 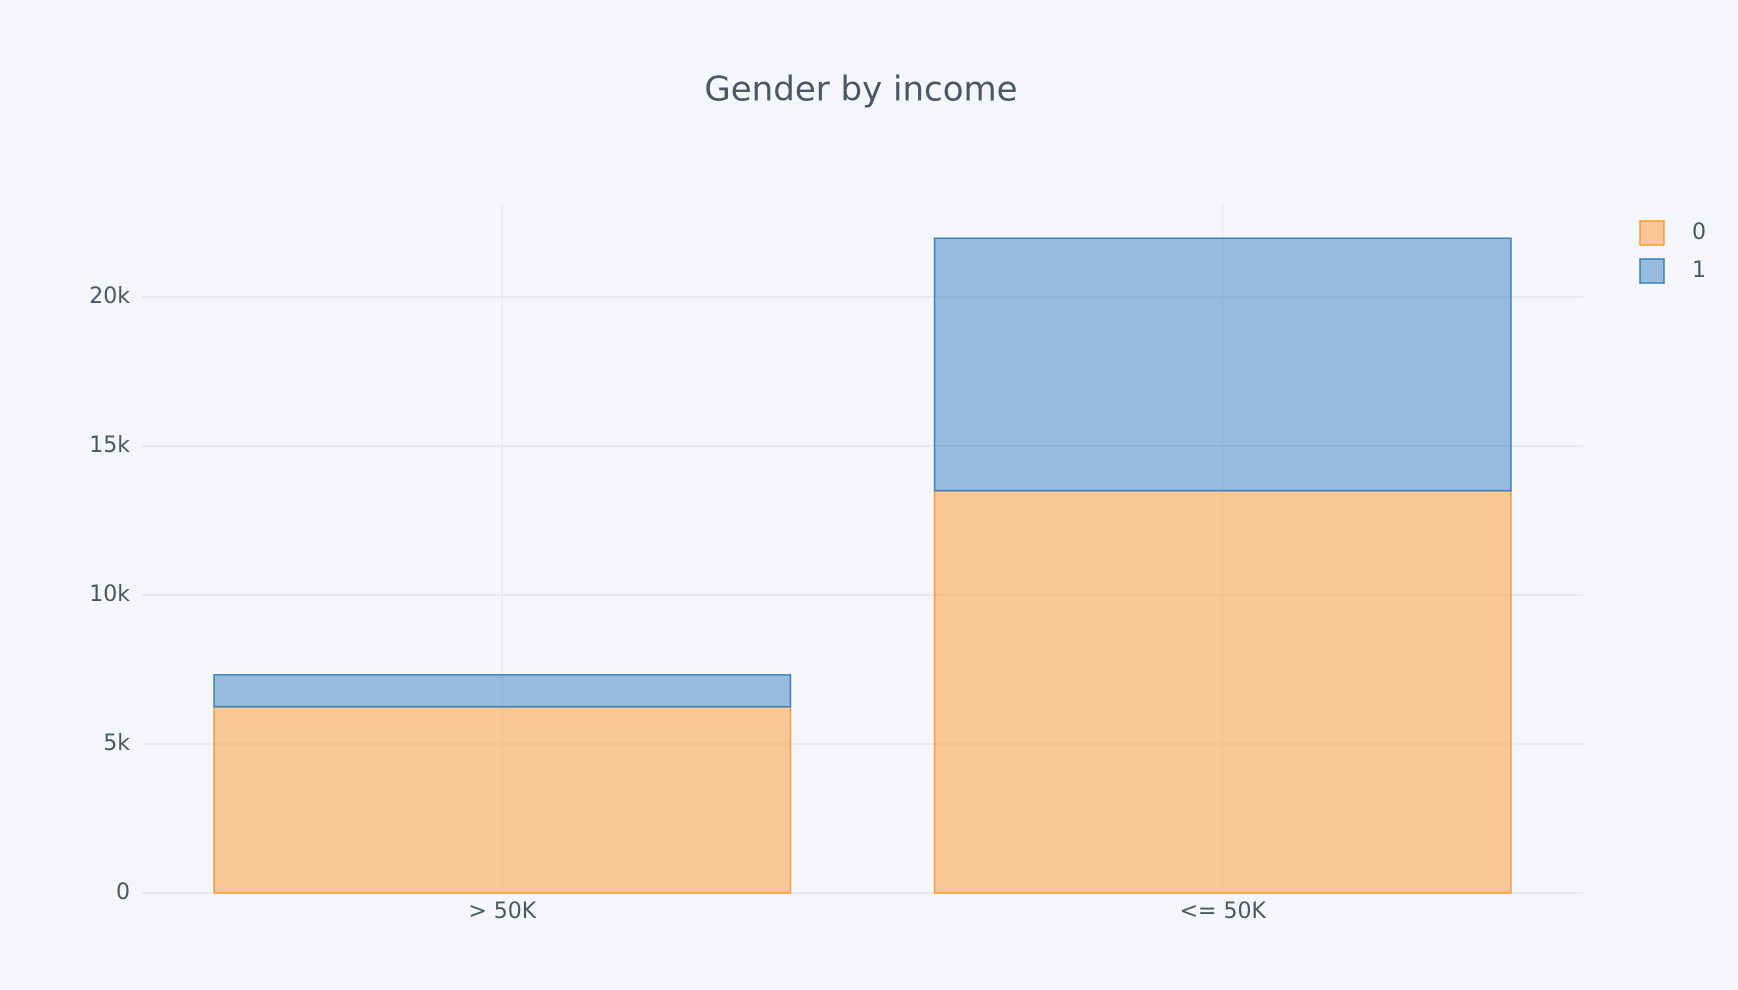 What do you see at coordinates (109, 594) in the screenshot?
I see `y-tick-label: 10k` at bounding box center [109, 594].